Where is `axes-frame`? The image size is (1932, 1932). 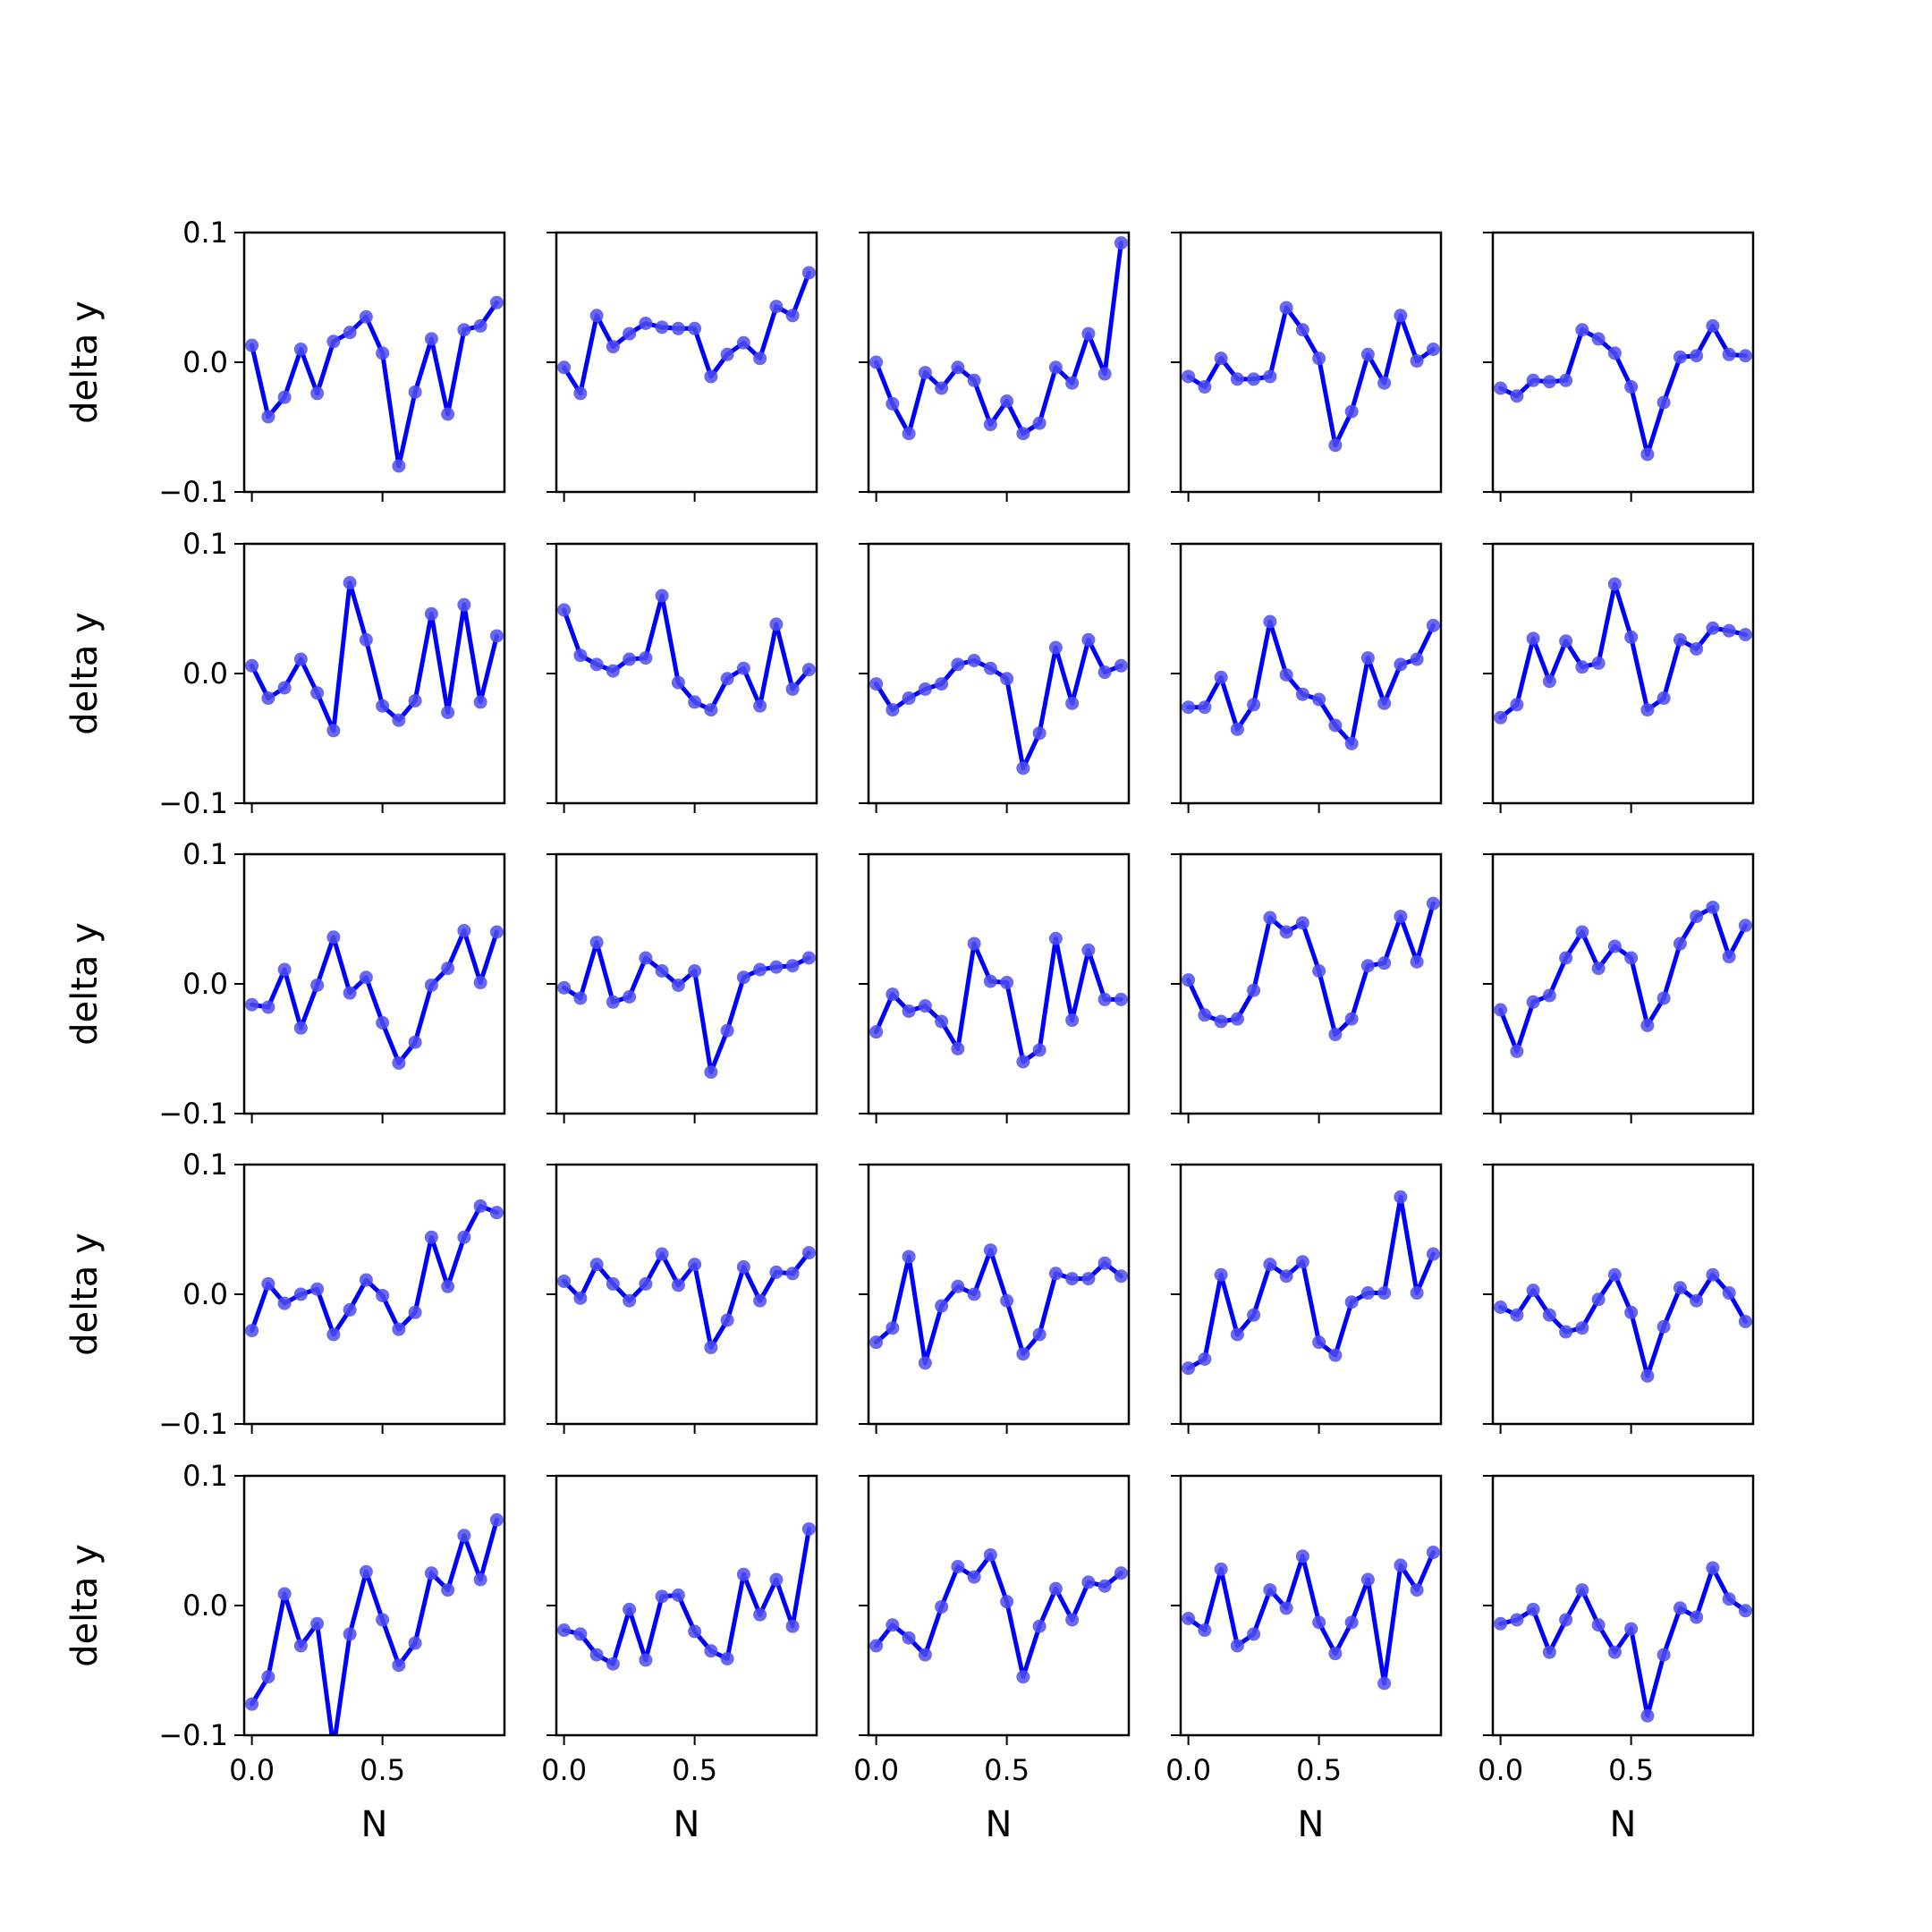 axes-frame is located at coordinates (686, 983).